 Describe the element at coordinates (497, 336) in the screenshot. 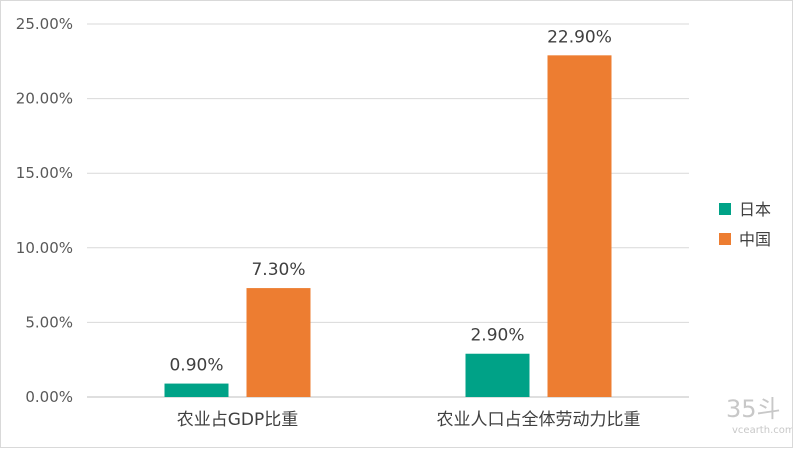

I see `data-label: 2.90%` at that location.